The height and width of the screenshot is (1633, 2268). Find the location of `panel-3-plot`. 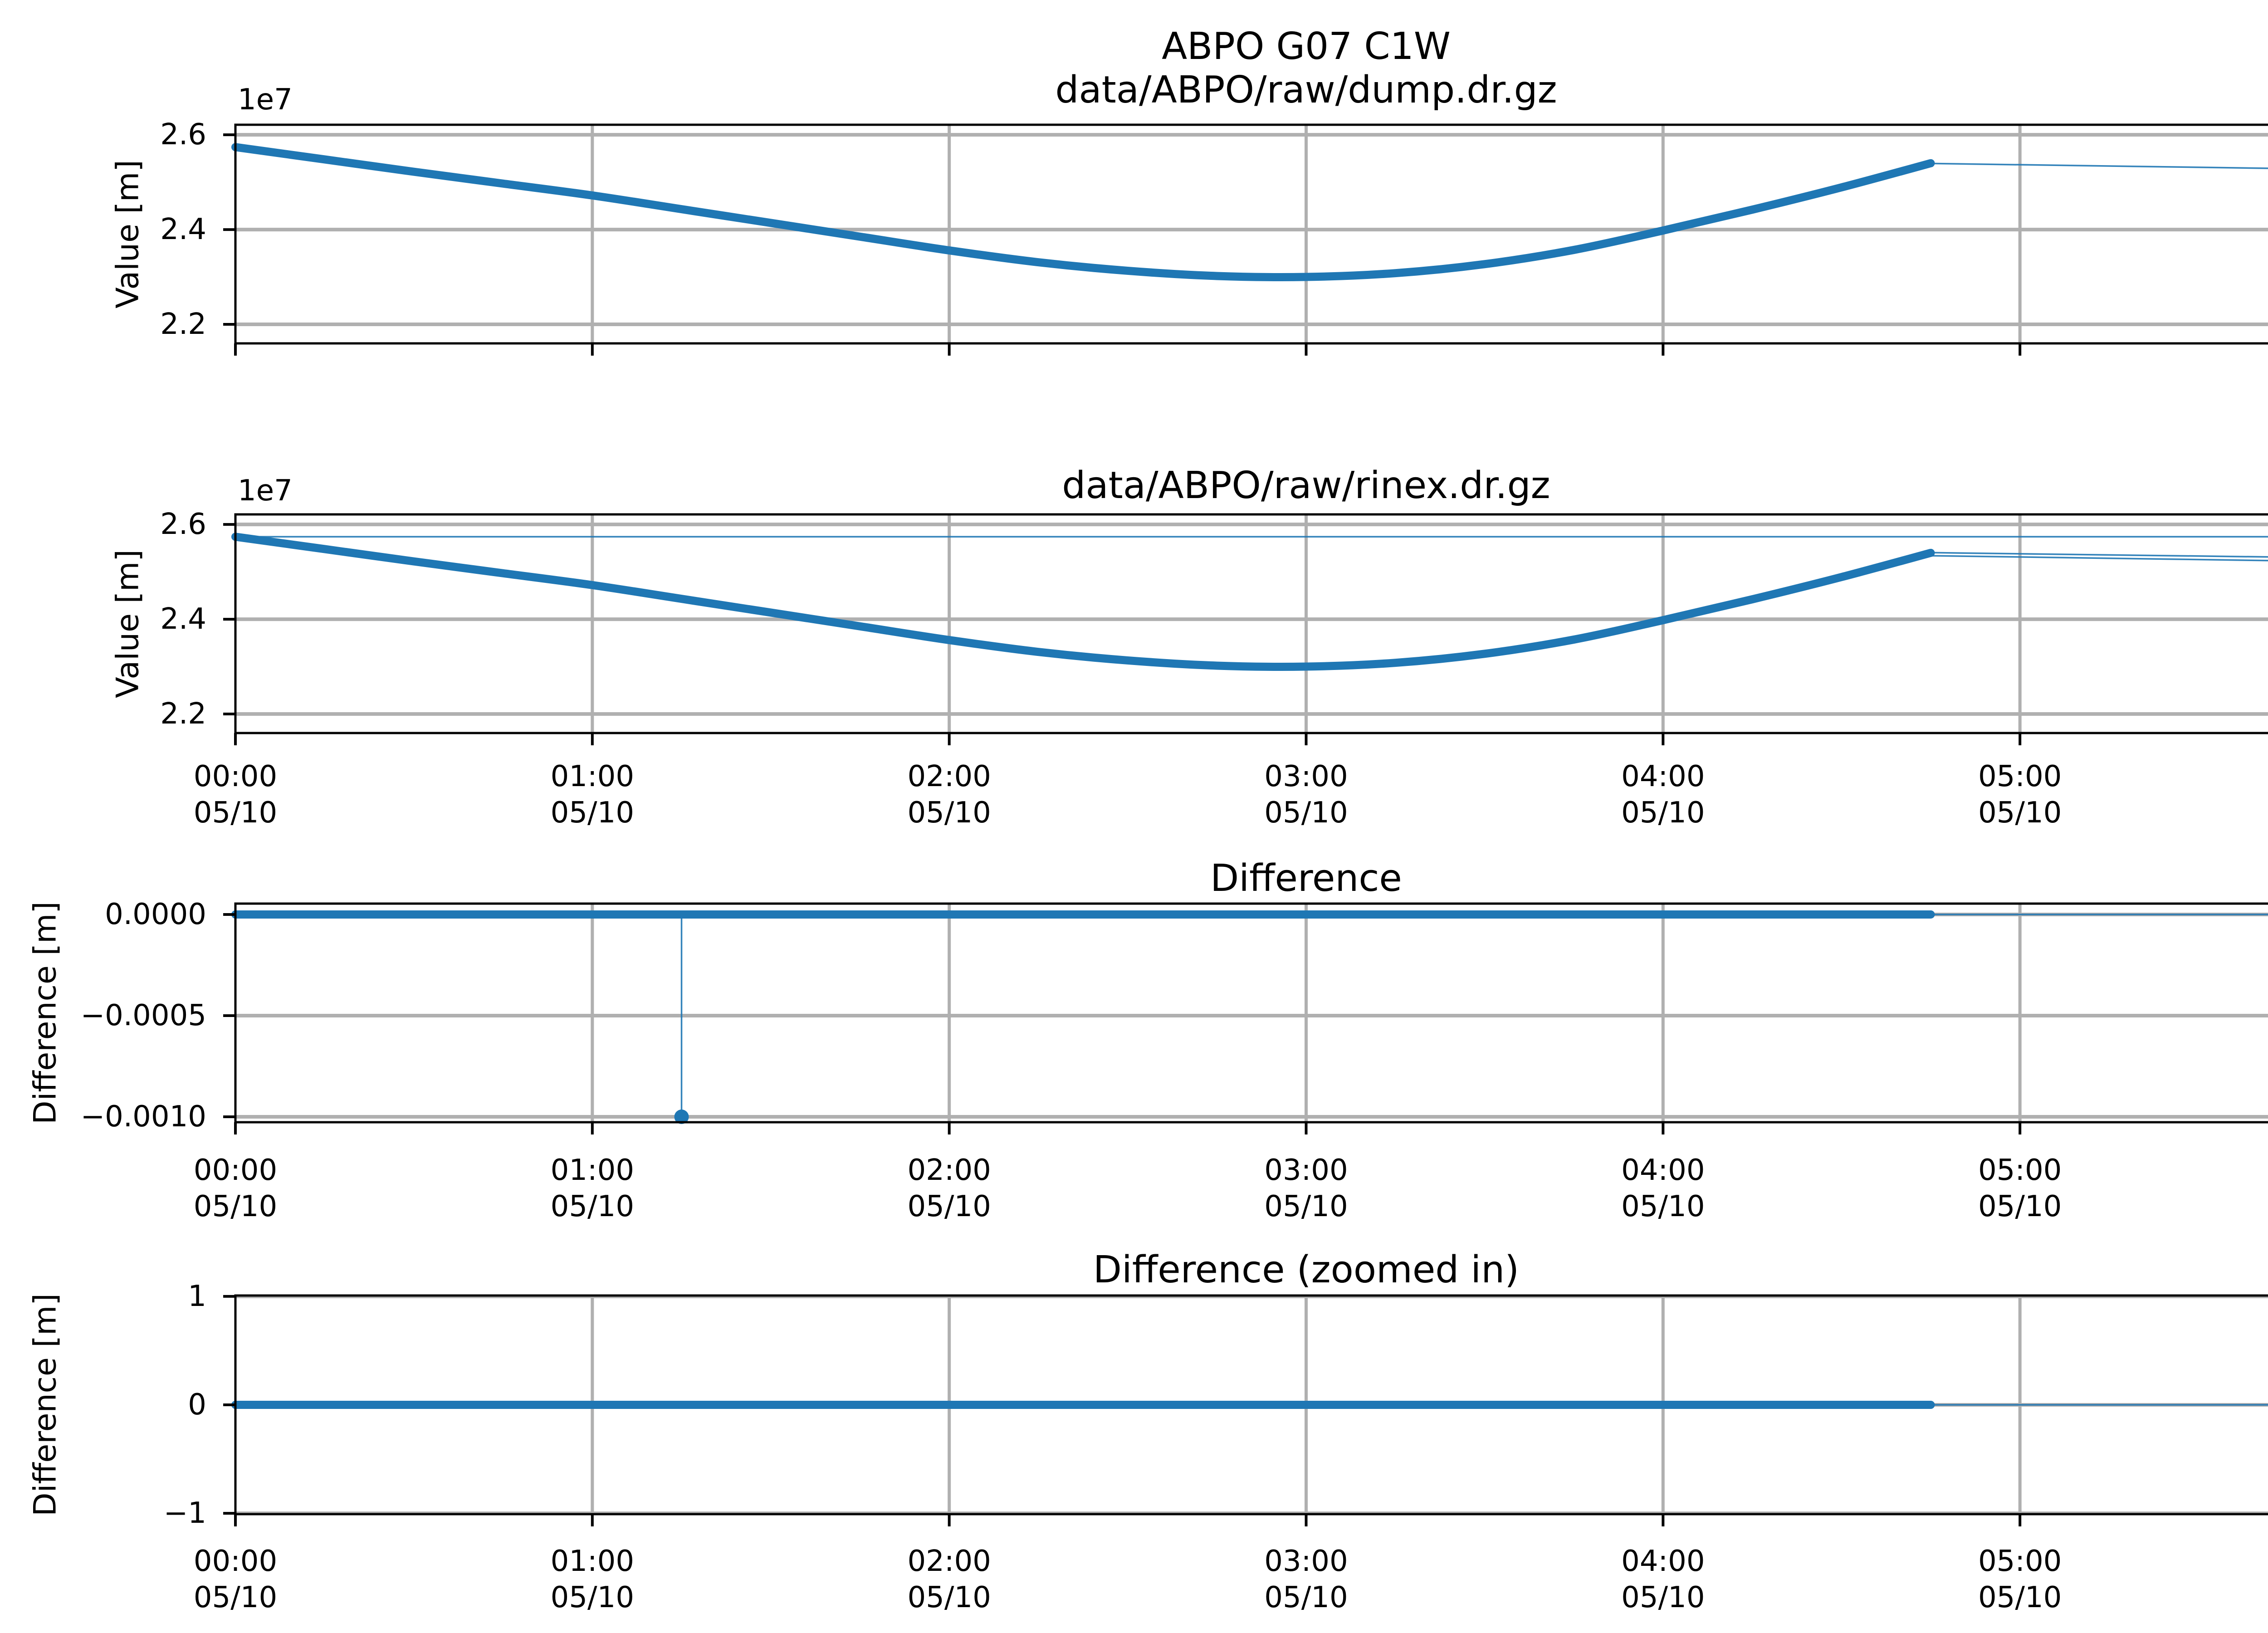

panel-3-plot is located at coordinates (1246, 1018).